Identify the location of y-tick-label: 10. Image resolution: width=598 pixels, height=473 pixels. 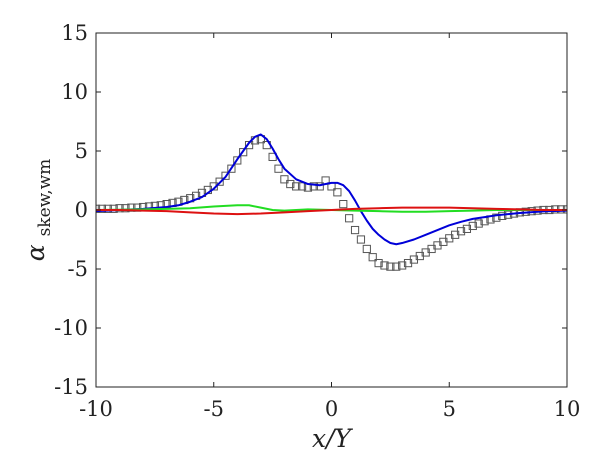
(74, 92).